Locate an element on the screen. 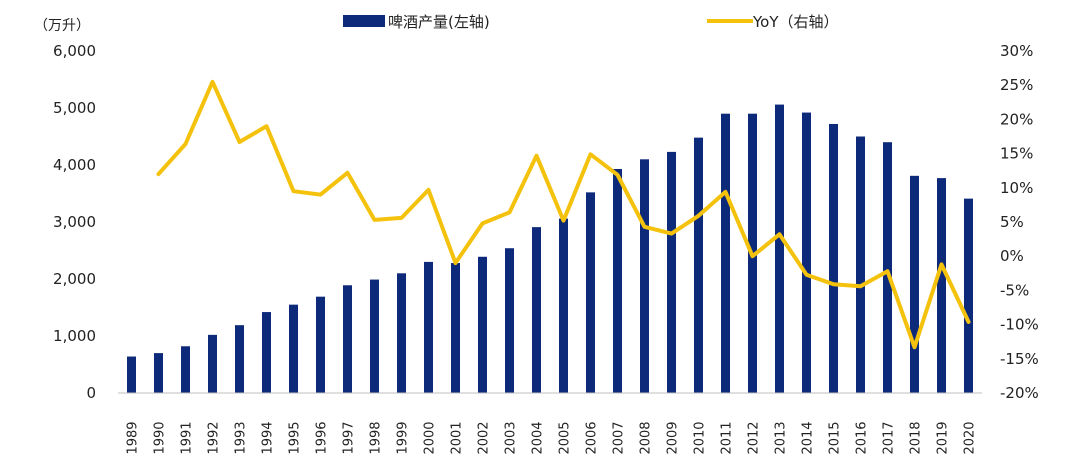 The image size is (1080, 457). x-tick-label: 2017 is located at coordinates (889, 437).